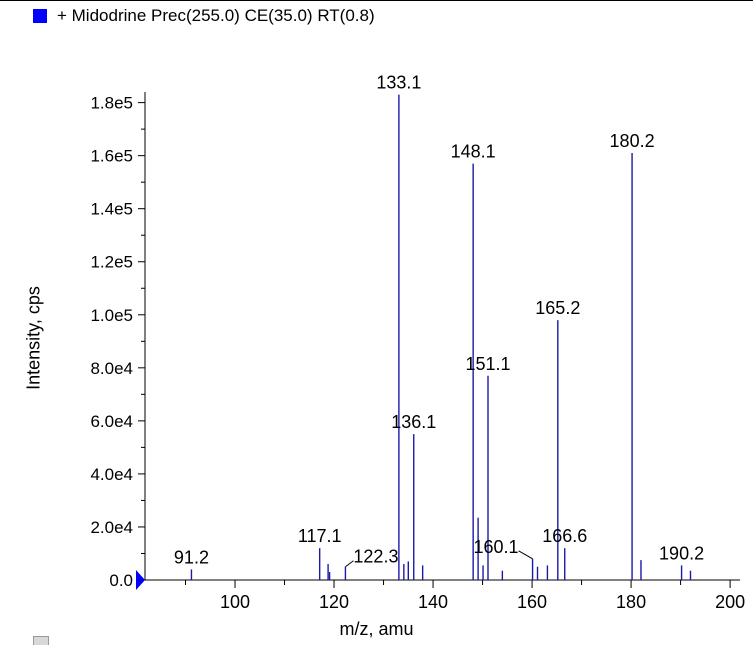 This screenshot has height=645, width=753. Describe the element at coordinates (111, 262) in the screenshot. I see `y-tick-label: 1.2e5` at that location.